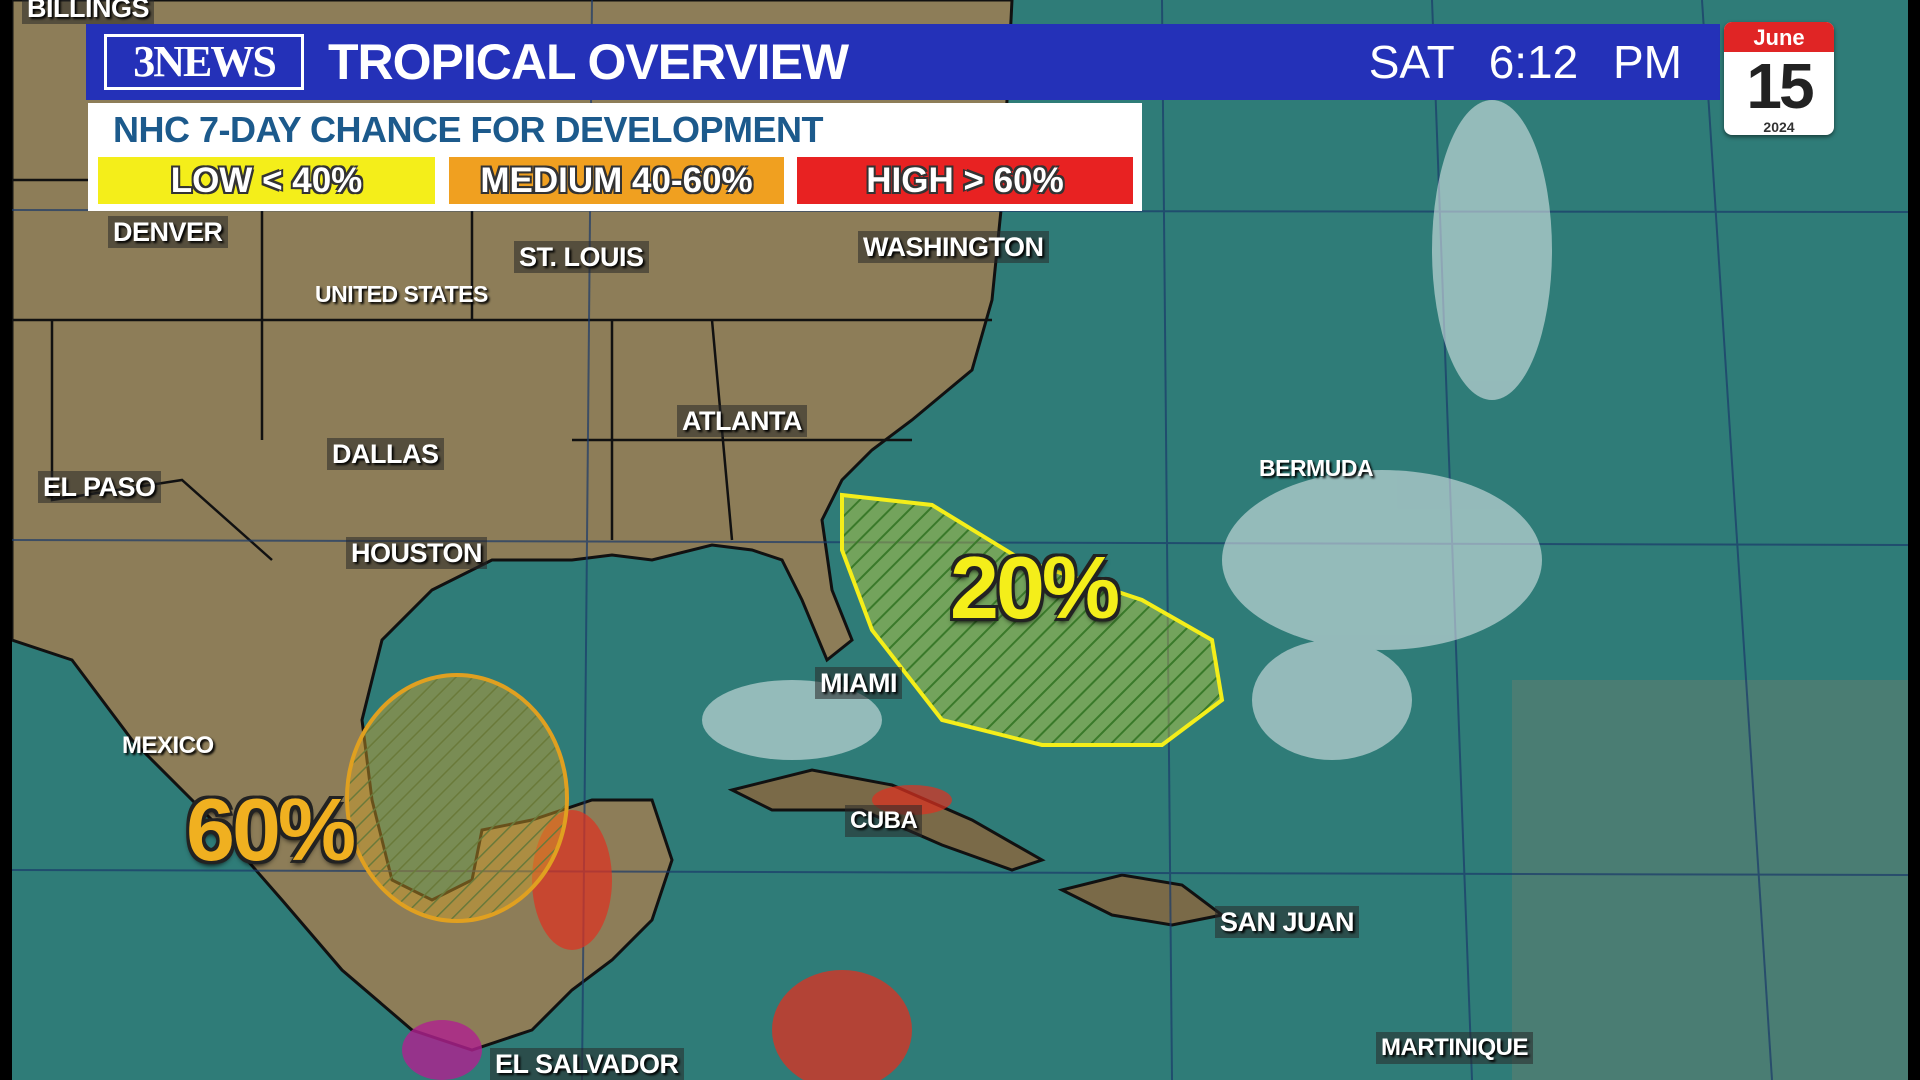 The width and height of the screenshot is (1920, 1080). I want to click on city-label-el-salvador: EL SALVADOR, so click(587, 1064).